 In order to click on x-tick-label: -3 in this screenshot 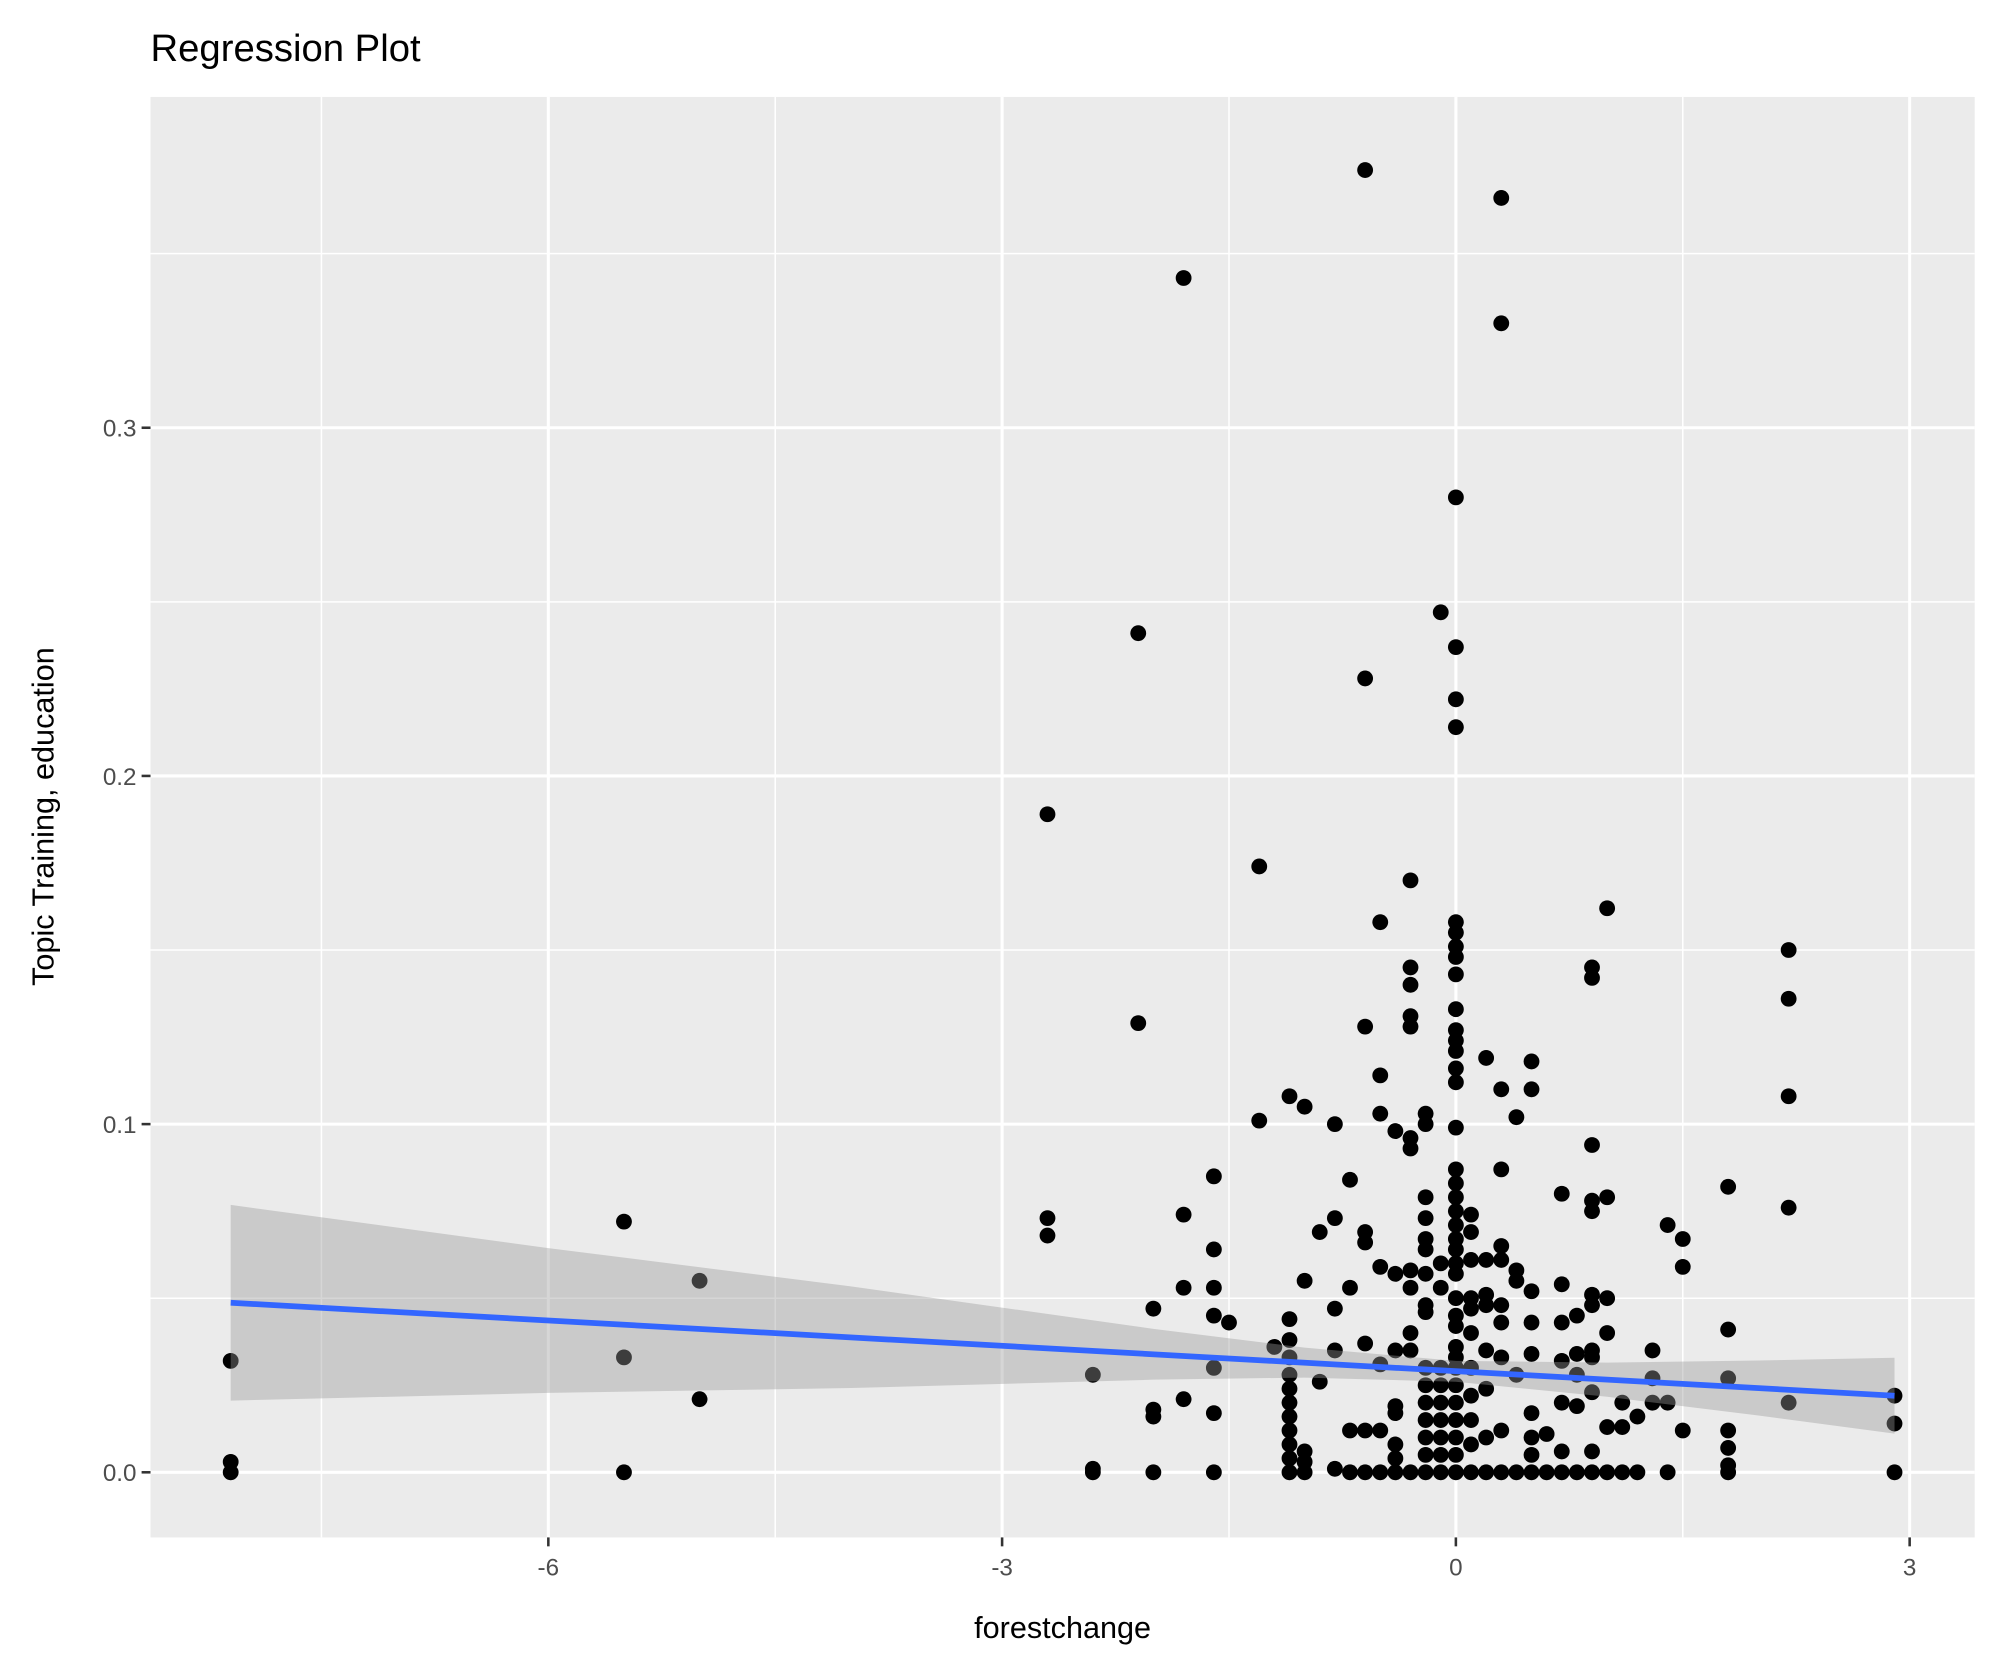, I will do `click(1002, 1568)`.